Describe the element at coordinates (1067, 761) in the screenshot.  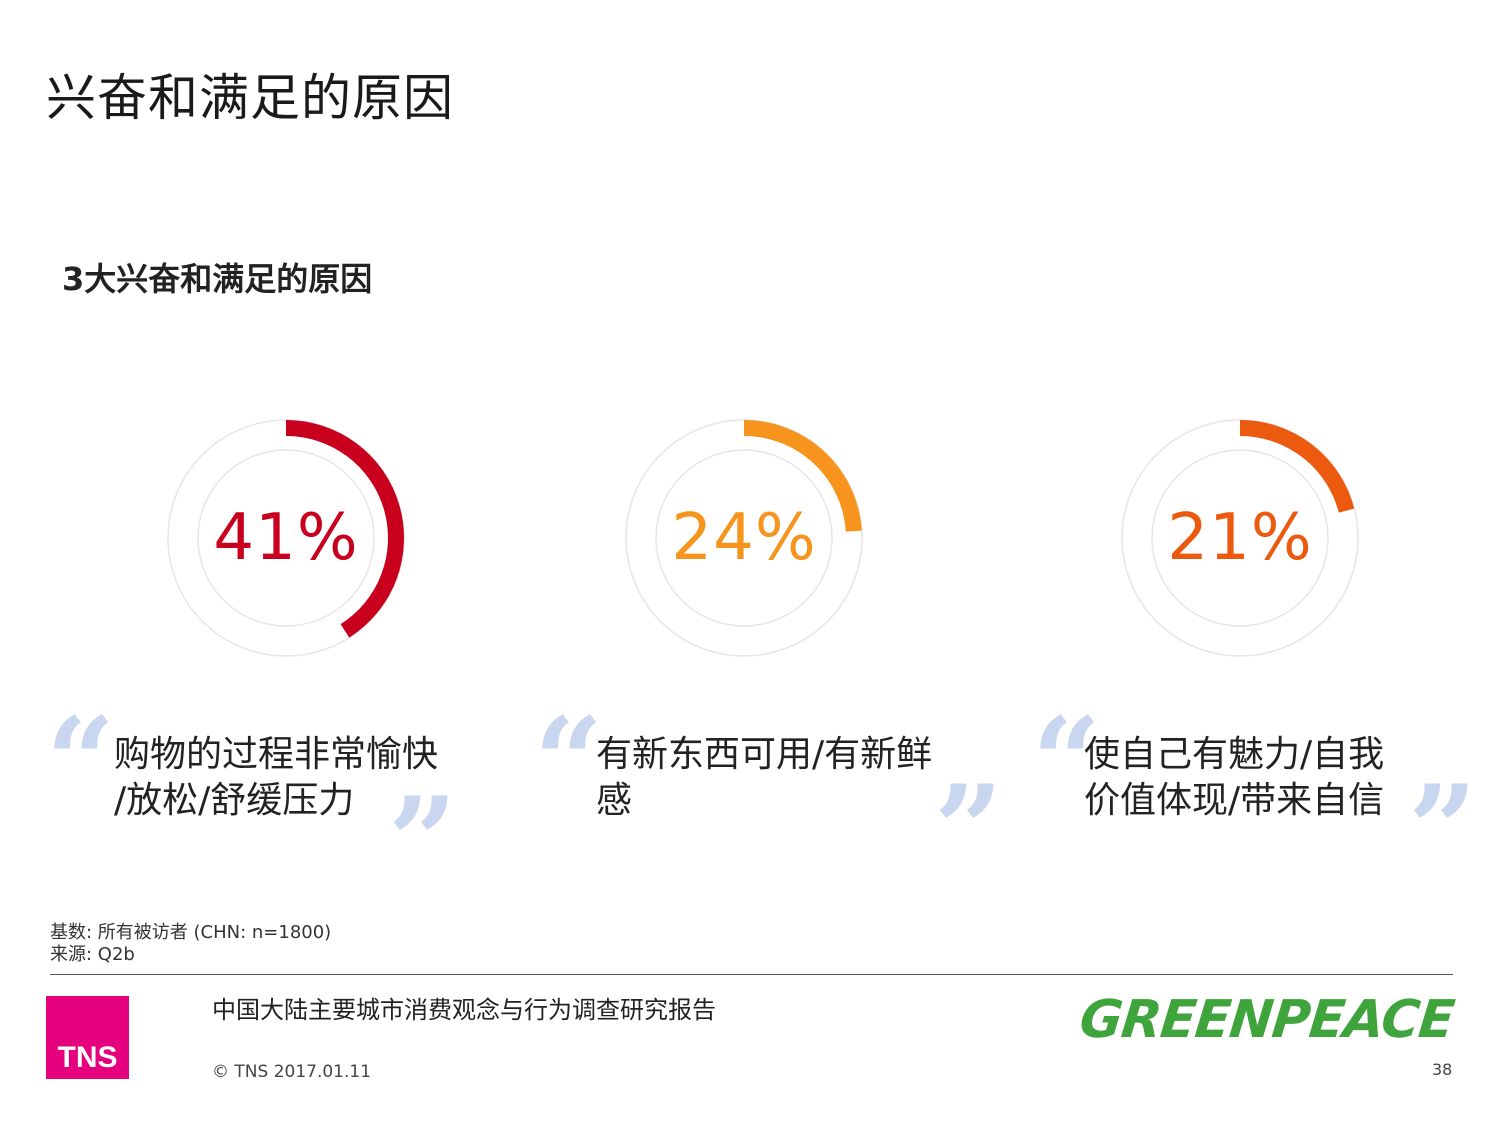
I see `open-quote-icon-3: “` at that location.